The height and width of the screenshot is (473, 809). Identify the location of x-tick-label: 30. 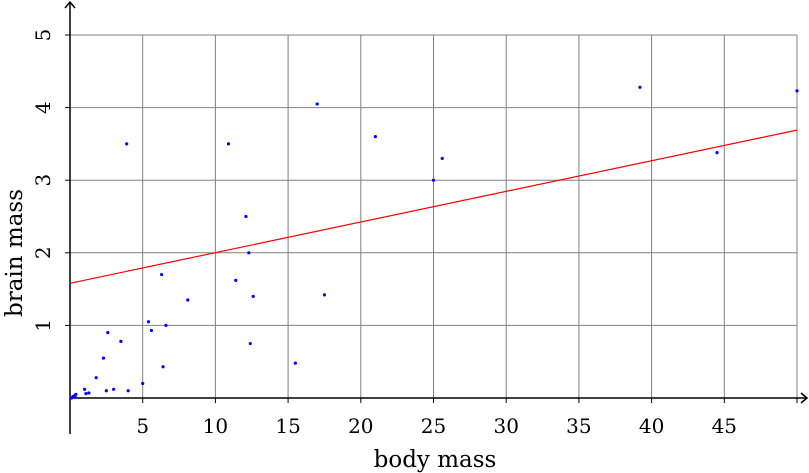
(505, 426).